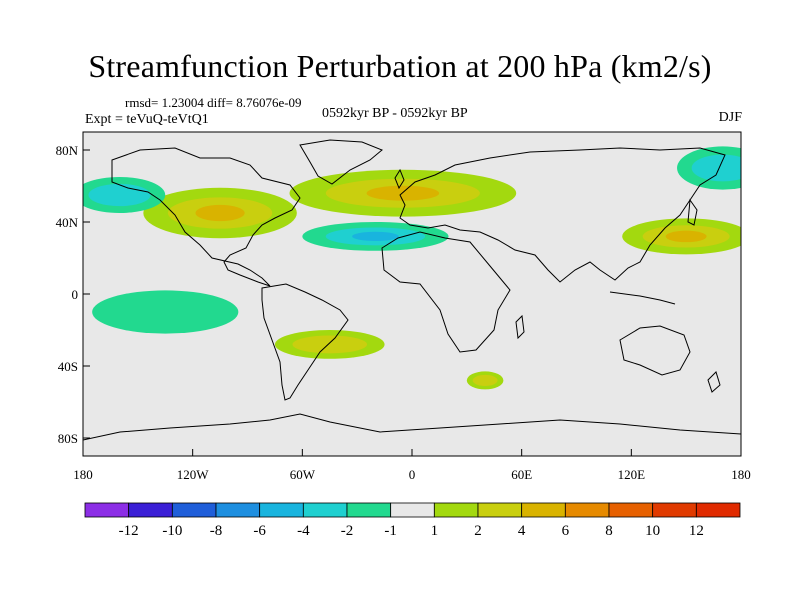 This screenshot has height=600, width=800. I want to click on anomaly-region-2-peak, so click(220, 213).